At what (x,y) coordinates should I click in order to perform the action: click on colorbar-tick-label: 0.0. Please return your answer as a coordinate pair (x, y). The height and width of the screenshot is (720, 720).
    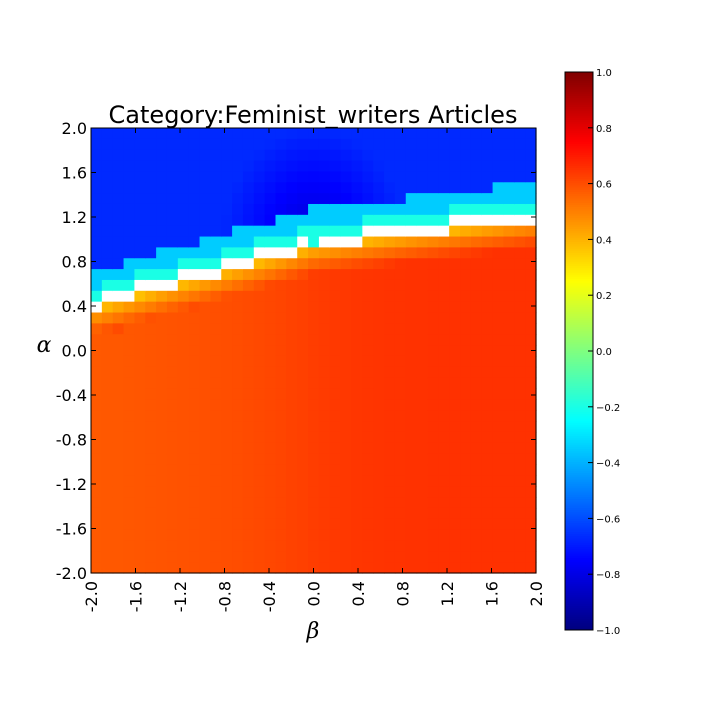
    Looking at the image, I should click on (604, 352).